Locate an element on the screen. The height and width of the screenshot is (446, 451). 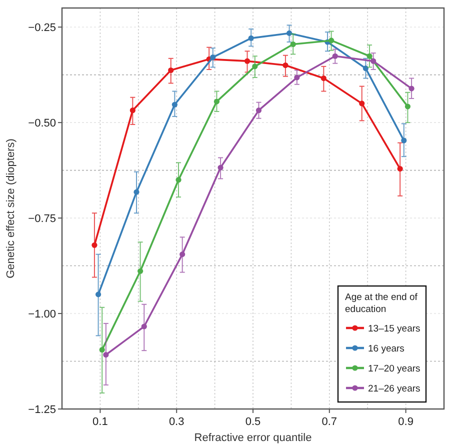
legend-label: 13–15 years is located at coordinates (394, 328).